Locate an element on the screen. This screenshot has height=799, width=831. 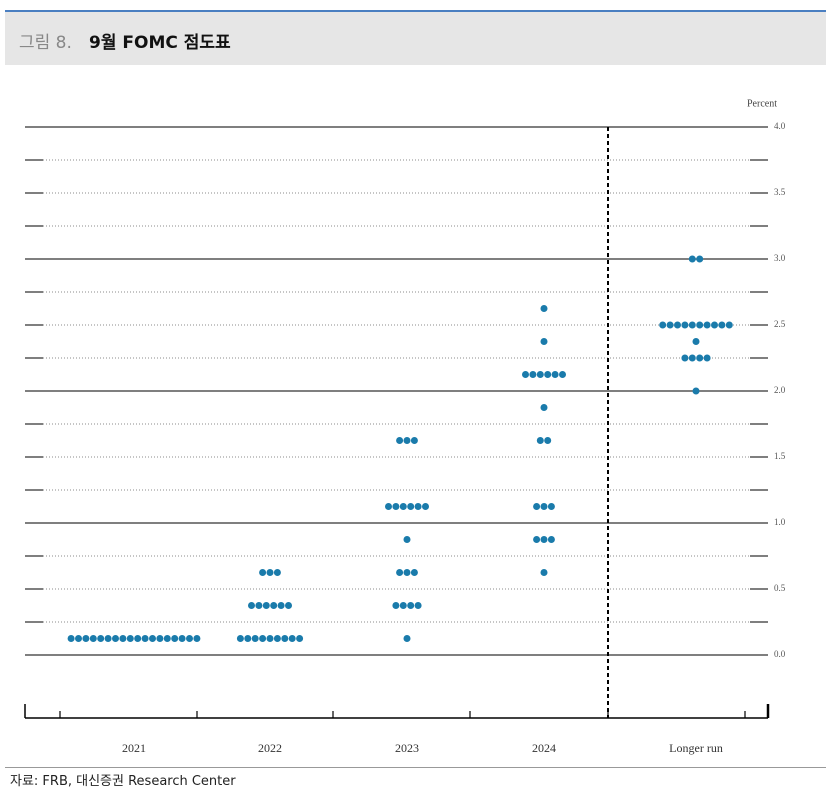
figure-label: 그림 8. is located at coordinates (45, 43).